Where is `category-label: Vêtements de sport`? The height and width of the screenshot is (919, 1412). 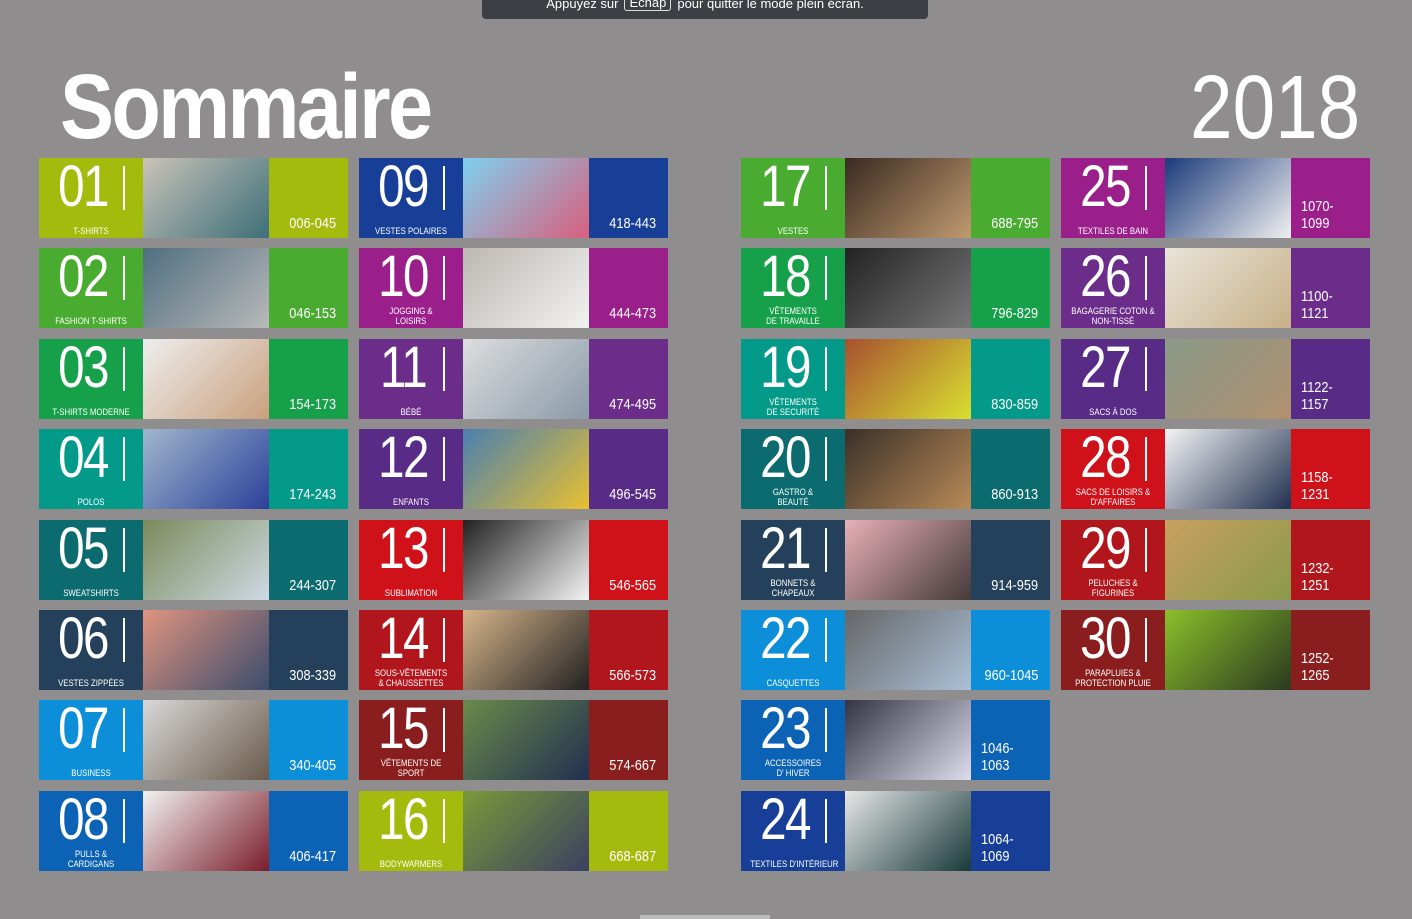
category-label: Vêtements de sport is located at coordinates (411, 769).